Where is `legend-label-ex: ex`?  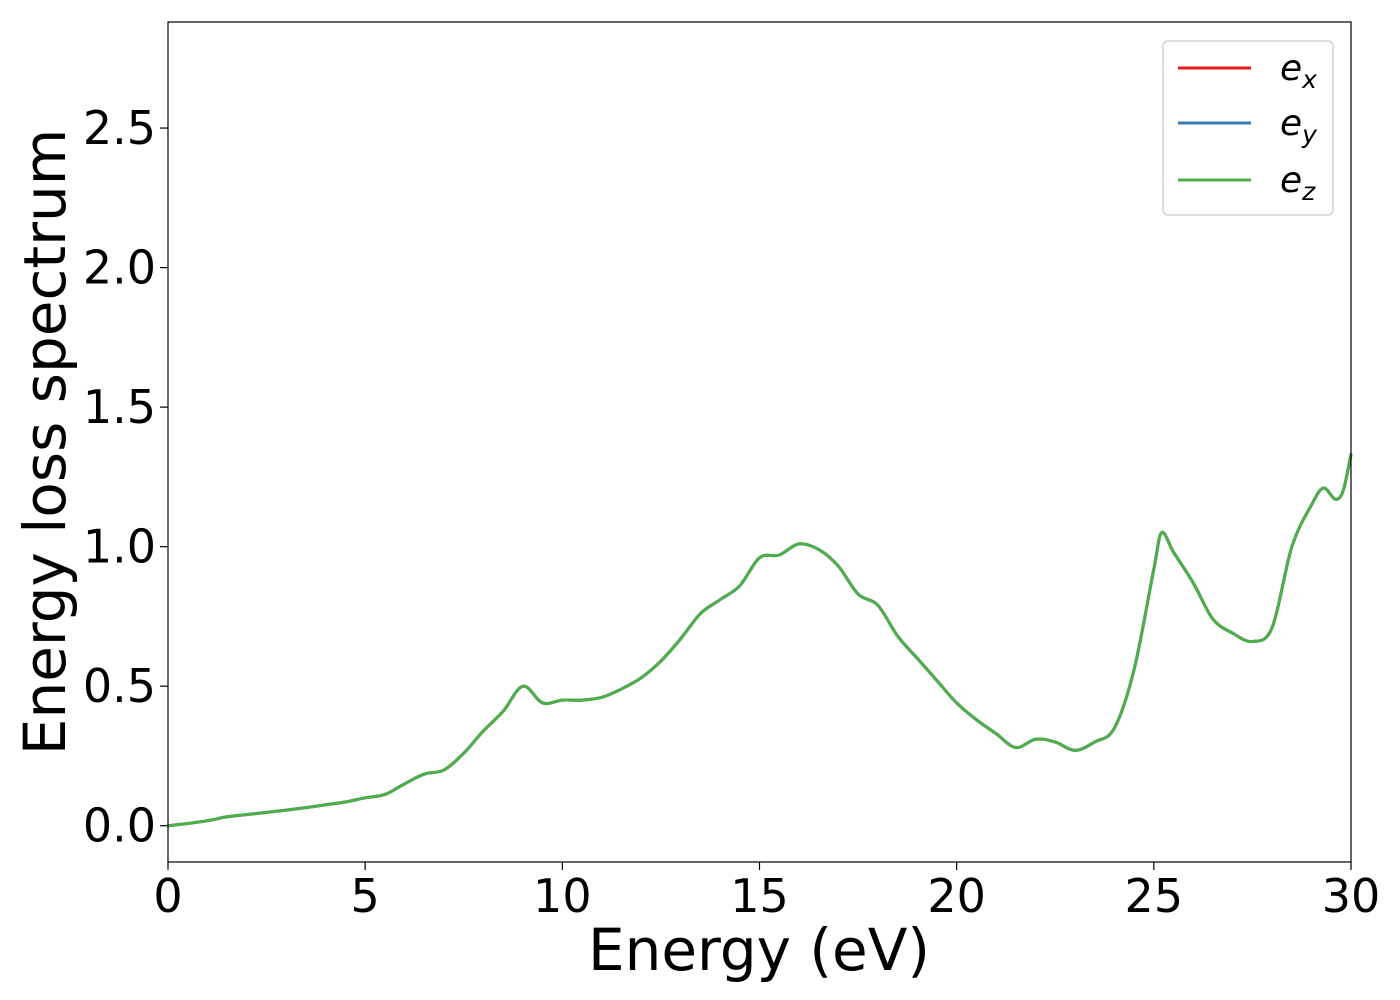 legend-label-ex: ex is located at coordinates (1298, 71).